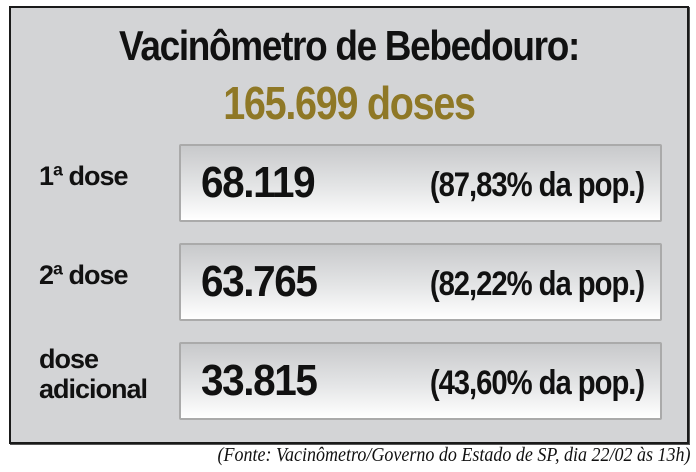 This screenshot has width=696, height=472. What do you see at coordinates (84, 176) in the screenshot?
I see `row-label-first-dose: 1ª dose` at bounding box center [84, 176].